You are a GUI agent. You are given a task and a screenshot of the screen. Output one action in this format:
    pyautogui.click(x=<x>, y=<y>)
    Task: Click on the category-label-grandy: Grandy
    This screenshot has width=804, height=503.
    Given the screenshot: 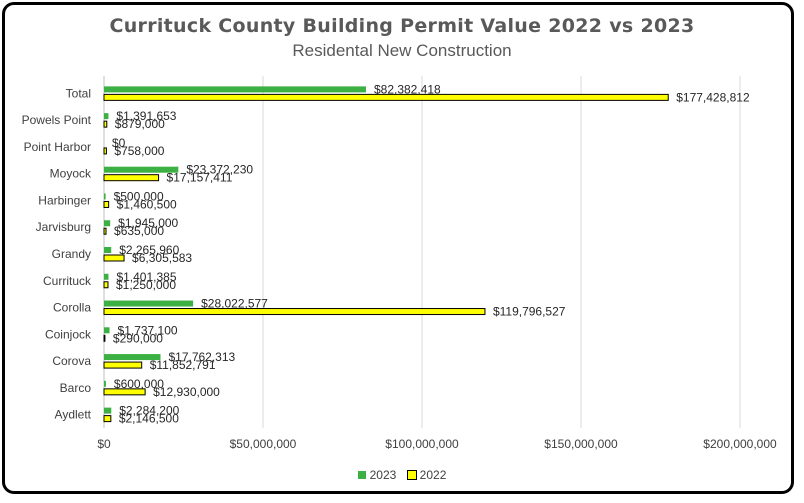 What is the action you would take?
    pyautogui.click(x=71, y=254)
    